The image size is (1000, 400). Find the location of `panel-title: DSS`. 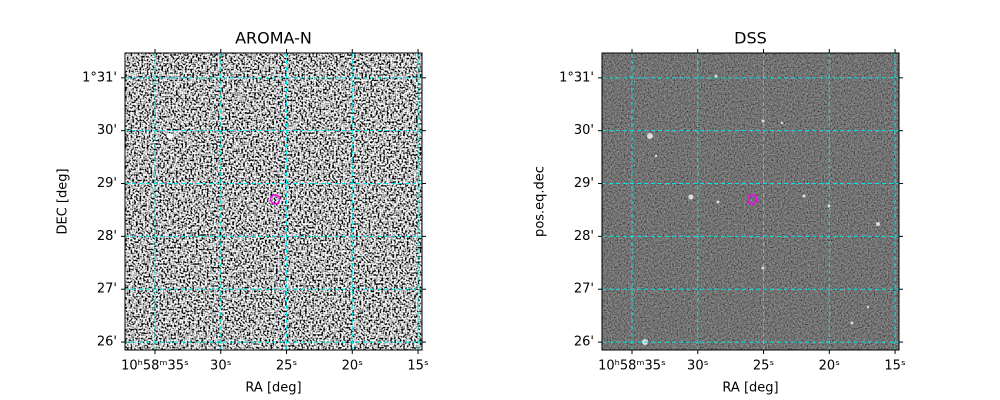

panel-title: DSS is located at coordinates (750, 38).